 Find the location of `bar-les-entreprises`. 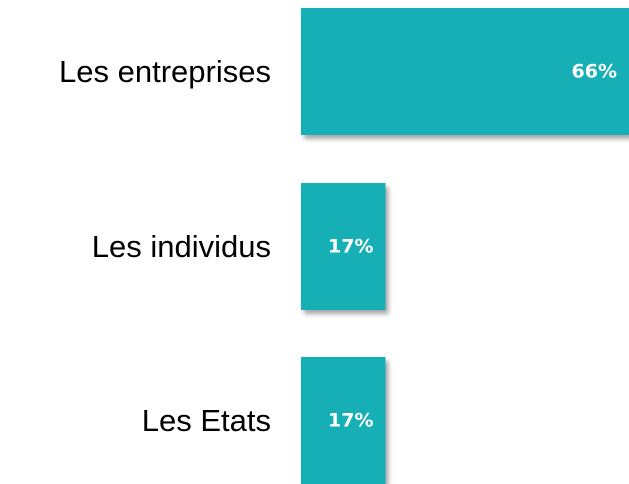

bar-les-entreprises is located at coordinates (465, 71).